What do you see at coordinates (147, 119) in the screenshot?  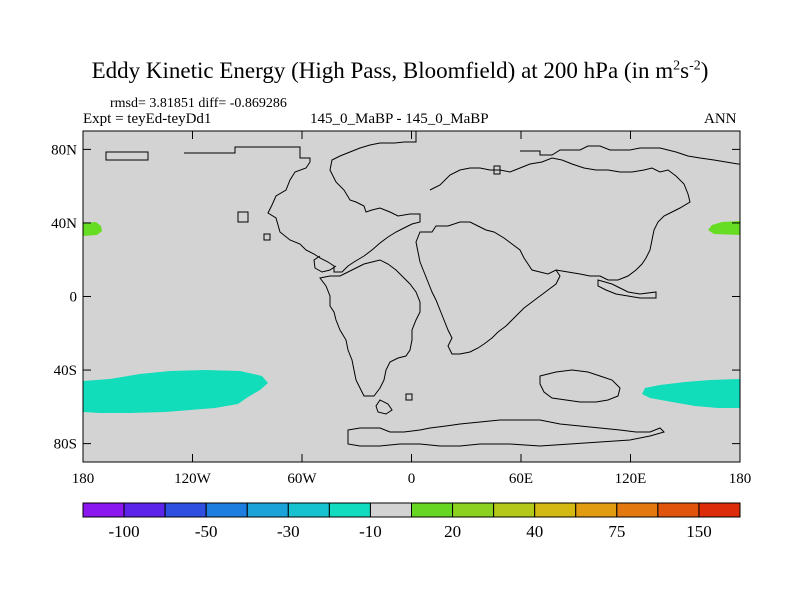 I see `experiment-label: Expt = teyEd-teyDd1` at bounding box center [147, 119].